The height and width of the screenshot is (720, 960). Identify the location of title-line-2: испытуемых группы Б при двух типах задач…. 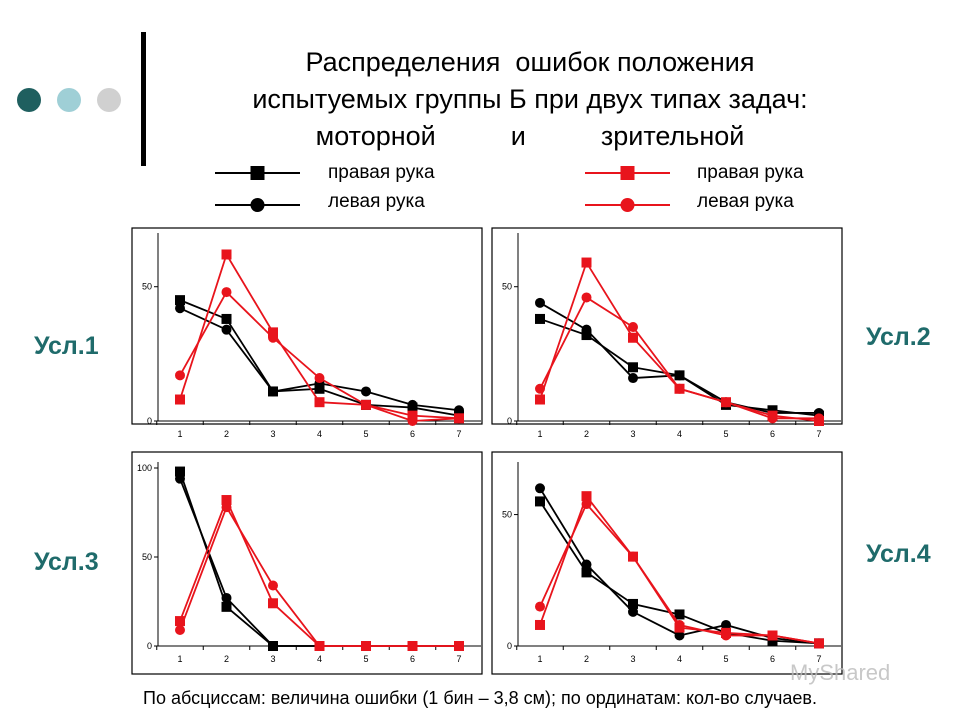
(530, 99).